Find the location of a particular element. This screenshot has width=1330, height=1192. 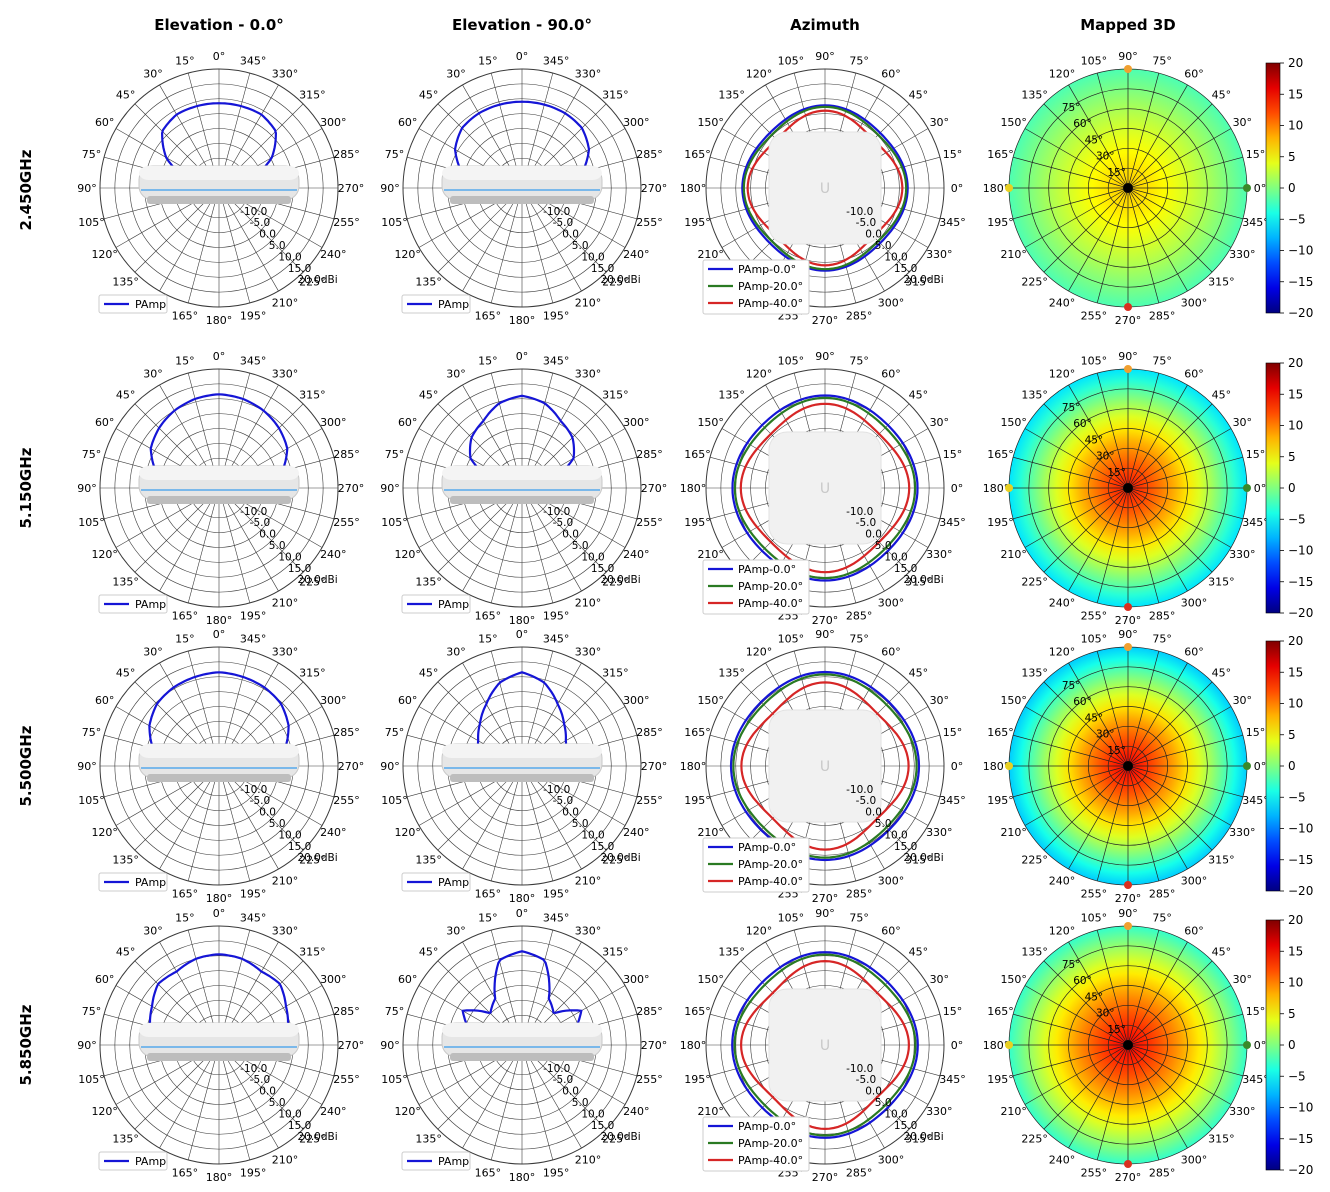

colorbar-tick-label: 20 is located at coordinates (1295, 63).